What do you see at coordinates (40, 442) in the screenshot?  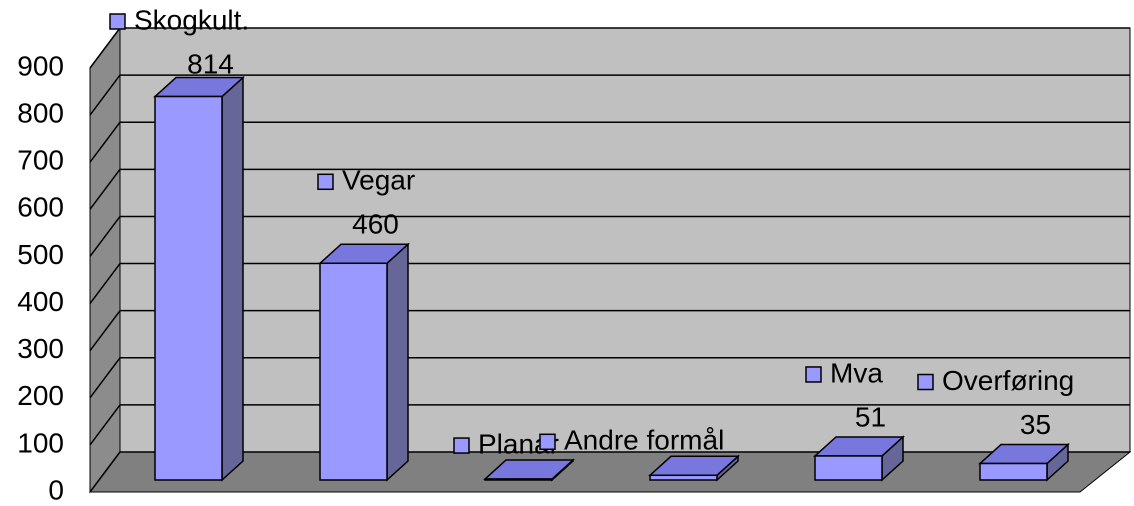 I see `y-tick-label: 100` at bounding box center [40, 442].